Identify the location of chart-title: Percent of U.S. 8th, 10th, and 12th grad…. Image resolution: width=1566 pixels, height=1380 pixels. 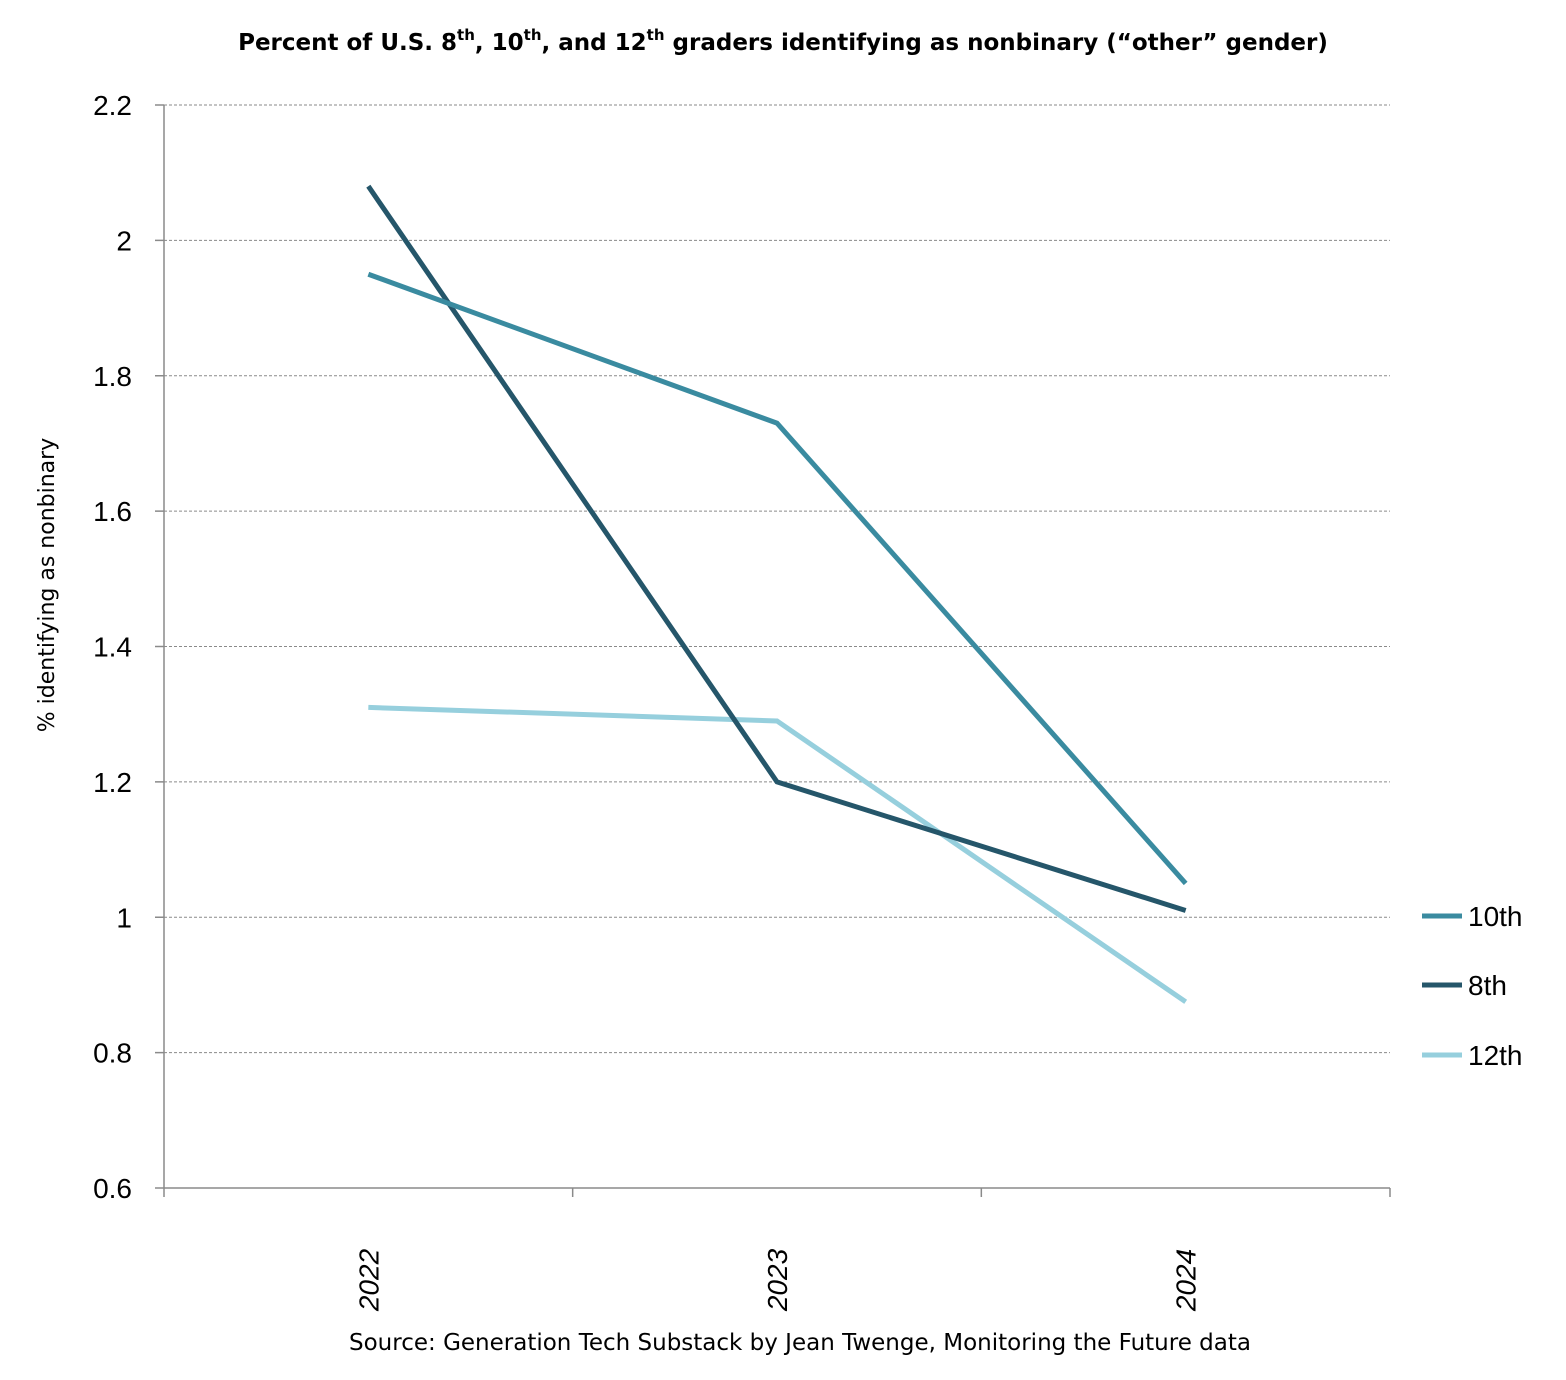
(783, 41).